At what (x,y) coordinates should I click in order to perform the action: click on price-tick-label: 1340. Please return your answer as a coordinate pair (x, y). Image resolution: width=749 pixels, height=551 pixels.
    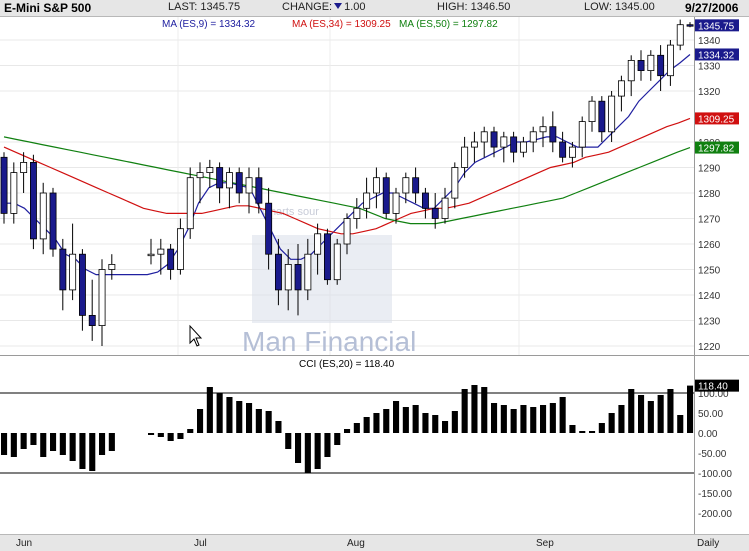
    Looking at the image, I should click on (709, 41).